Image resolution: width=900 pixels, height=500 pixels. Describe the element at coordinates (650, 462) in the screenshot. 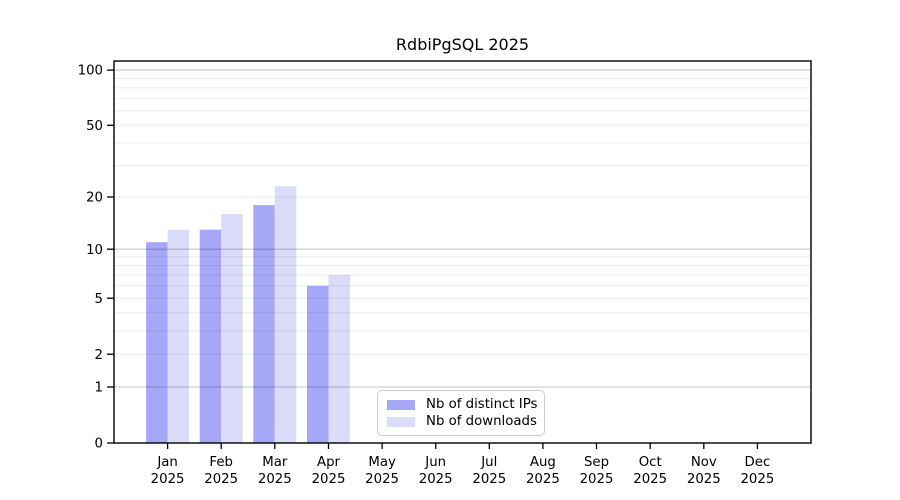

I see `x-tick-label-month: Oct` at that location.